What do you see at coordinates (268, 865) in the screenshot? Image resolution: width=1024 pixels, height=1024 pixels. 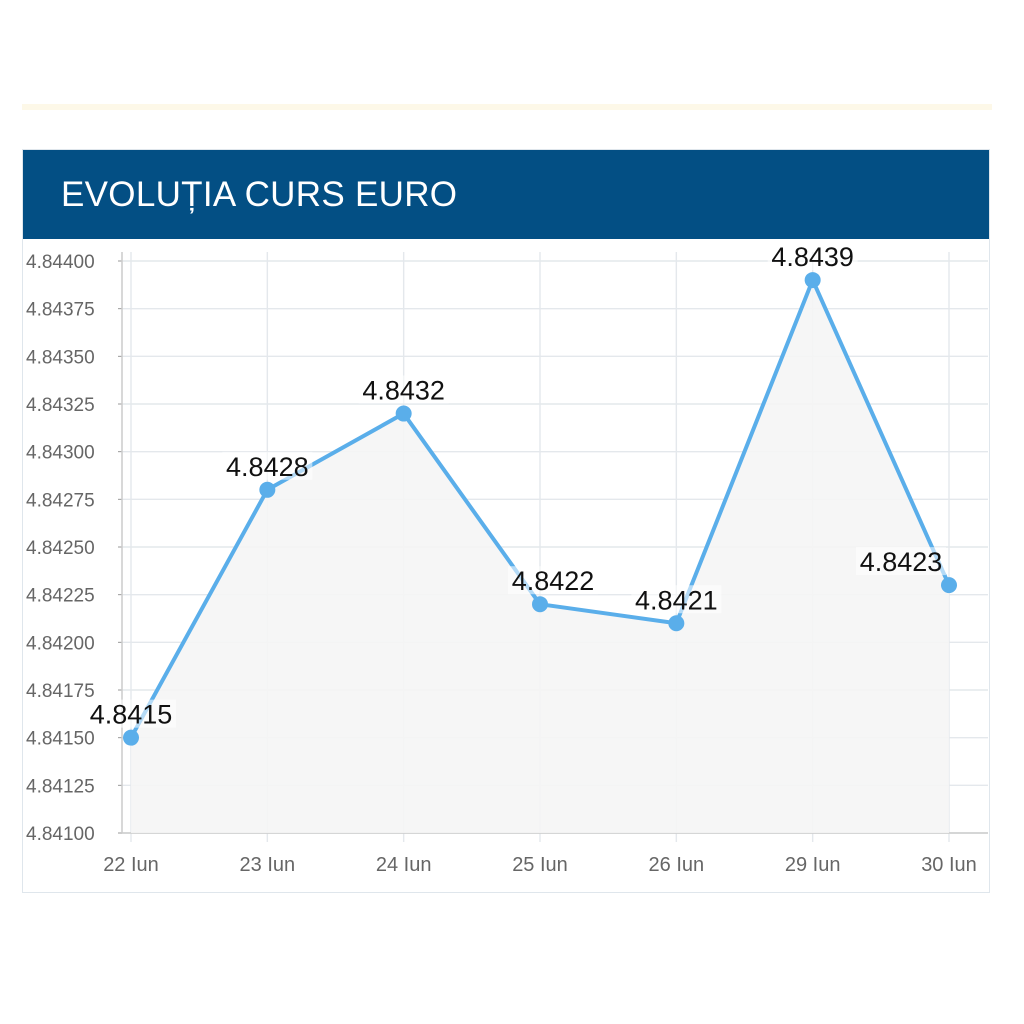 I see `x-tick-label: 23 Iun` at bounding box center [268, 865].